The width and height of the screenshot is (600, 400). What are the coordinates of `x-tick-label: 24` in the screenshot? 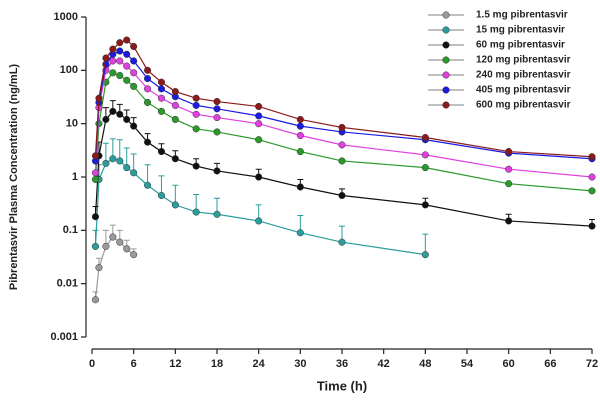 It's located at (259, 364).